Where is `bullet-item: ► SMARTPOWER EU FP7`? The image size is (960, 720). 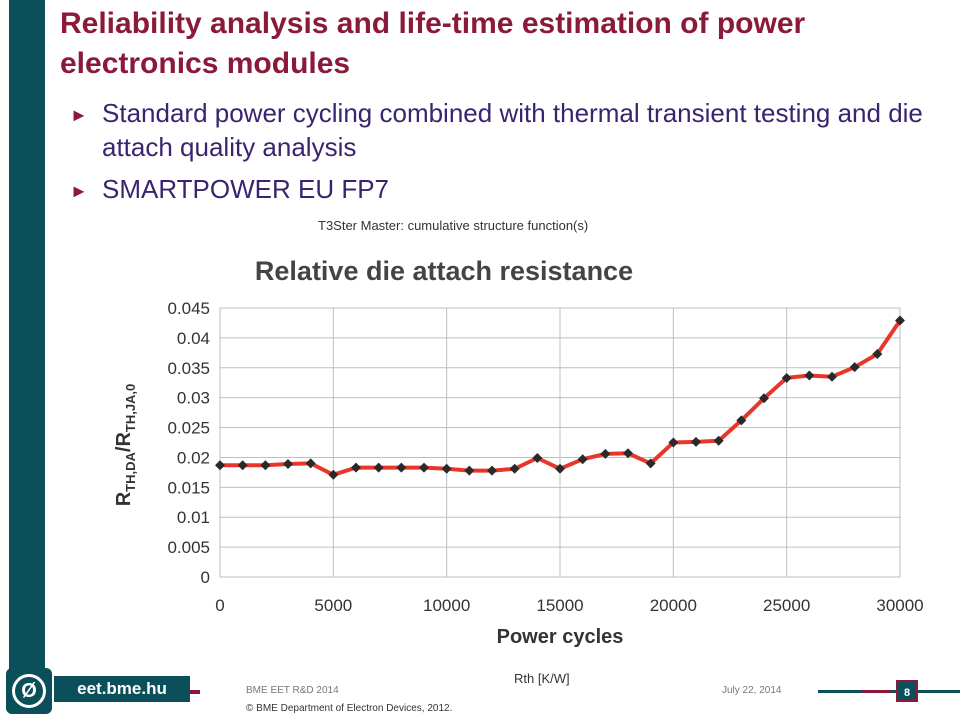 bullet-item: ► SMARTPOWER EU FP7 is located at coordinates (500, 190).